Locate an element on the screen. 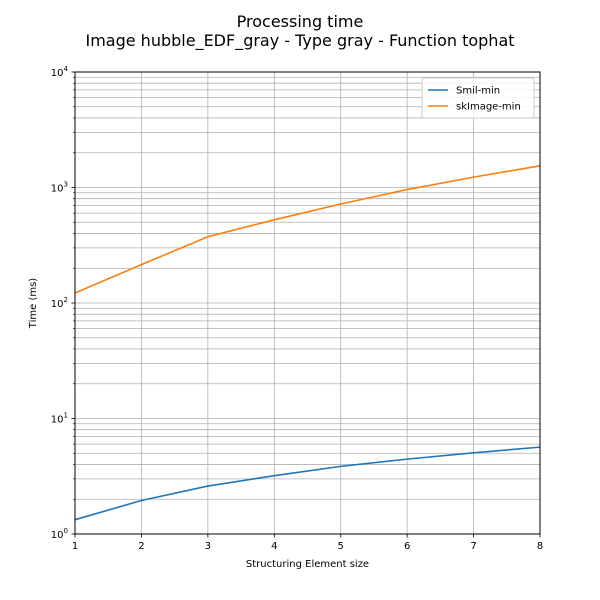 The height and width of the screenshot is (600, 600). y-tick-label: 10³ is located at coordinates (59, 188).